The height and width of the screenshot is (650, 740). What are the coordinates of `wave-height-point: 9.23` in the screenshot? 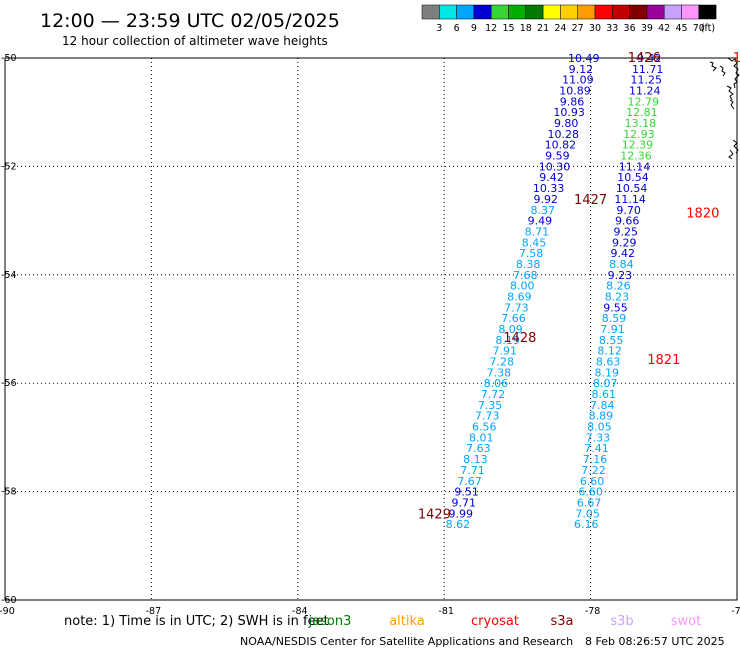 It's located at (620, 275).